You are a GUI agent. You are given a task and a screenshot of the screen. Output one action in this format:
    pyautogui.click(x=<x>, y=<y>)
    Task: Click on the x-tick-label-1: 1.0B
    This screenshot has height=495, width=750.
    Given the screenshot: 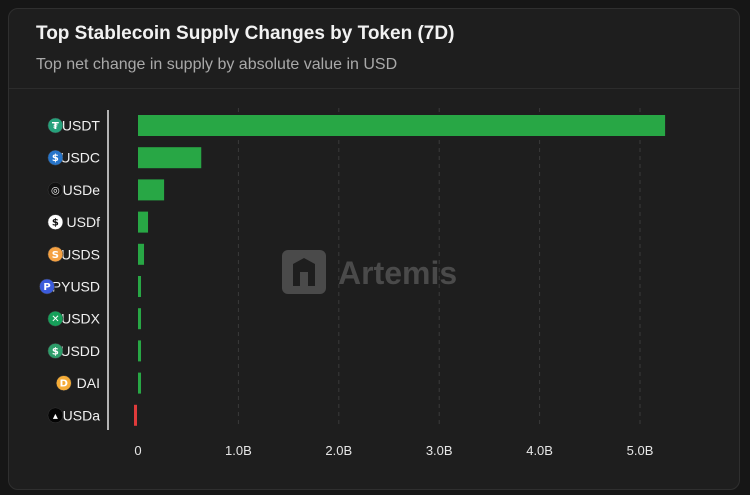 What is the action you would take?
    pyautogui.click(x=238, y=450)
    